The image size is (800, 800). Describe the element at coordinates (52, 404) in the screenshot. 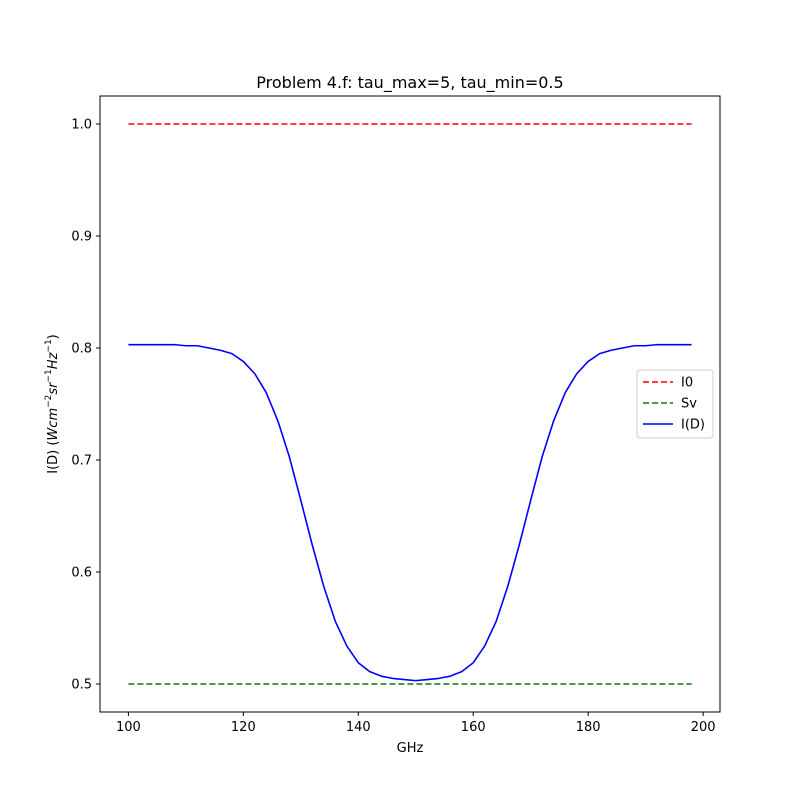

I see `y-axis-label: I(D) (Wcm−2​sr−1​Hz−1​)` at that location.